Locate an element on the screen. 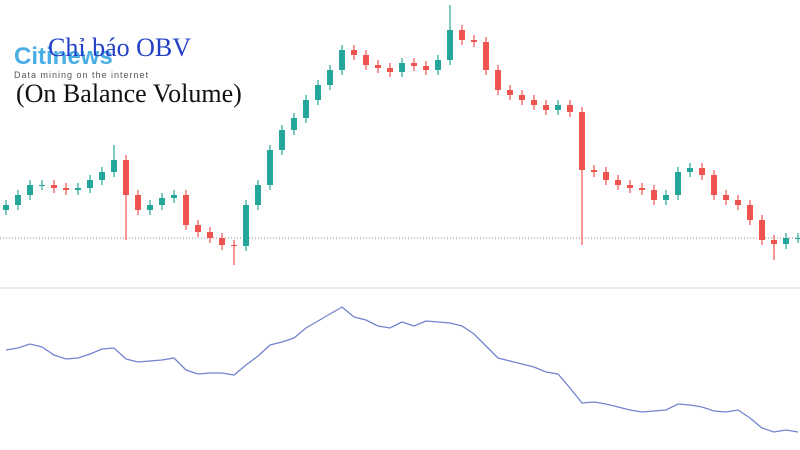 The width and height of the screenshot is (800, 450). watermark-brand: Citinews is located at coordinates (63, 56).